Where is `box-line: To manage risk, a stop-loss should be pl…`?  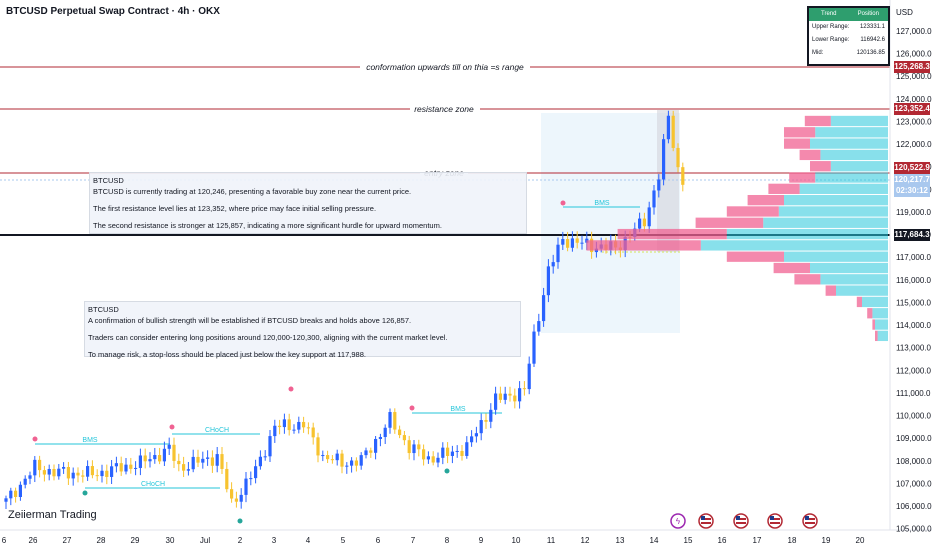 box-line: To manage risk, a stop-loss should be pl… is located at coordinates (227, 354).